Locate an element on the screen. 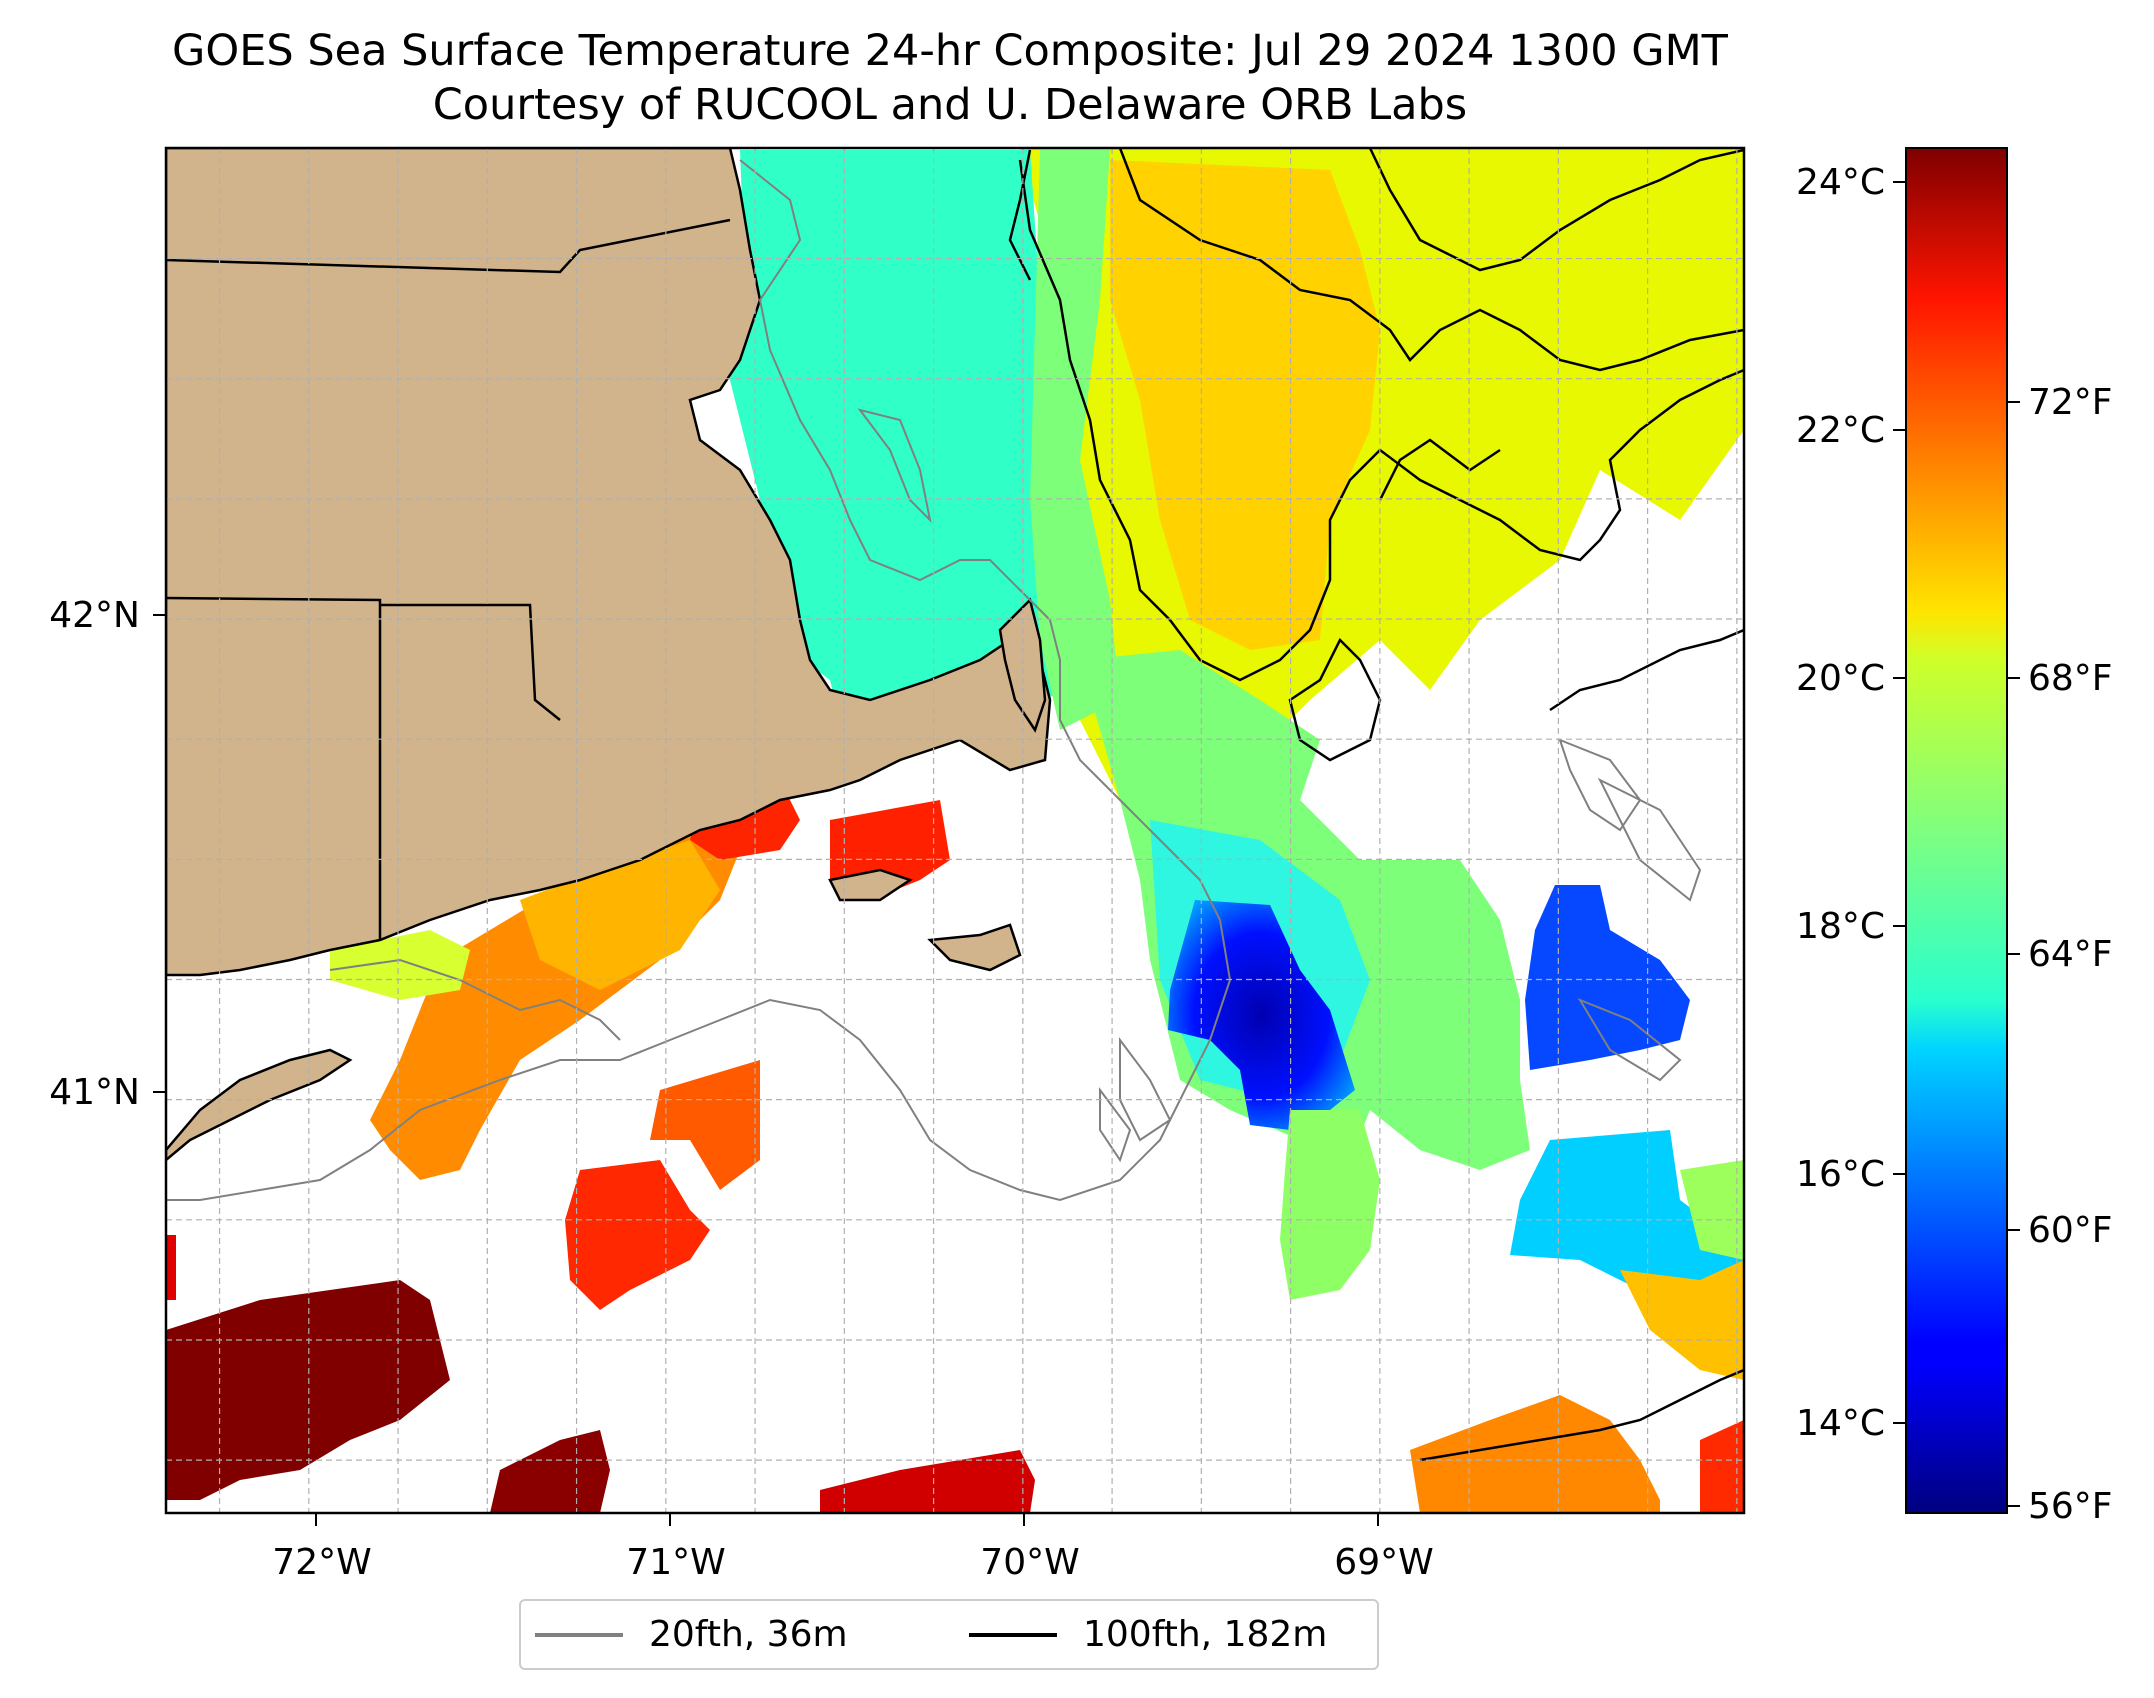 This screenshot has width=2154, height=1698. colorbar-c-tick: 24°C is located at coordinates (1840, 182).